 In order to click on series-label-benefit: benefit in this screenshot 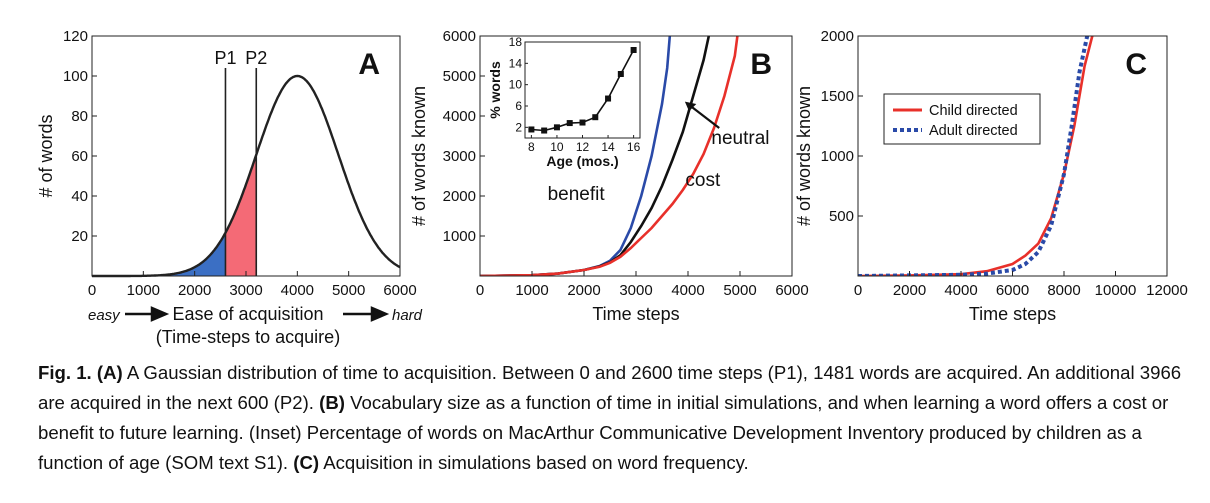, I will do `click(577, 194)`.